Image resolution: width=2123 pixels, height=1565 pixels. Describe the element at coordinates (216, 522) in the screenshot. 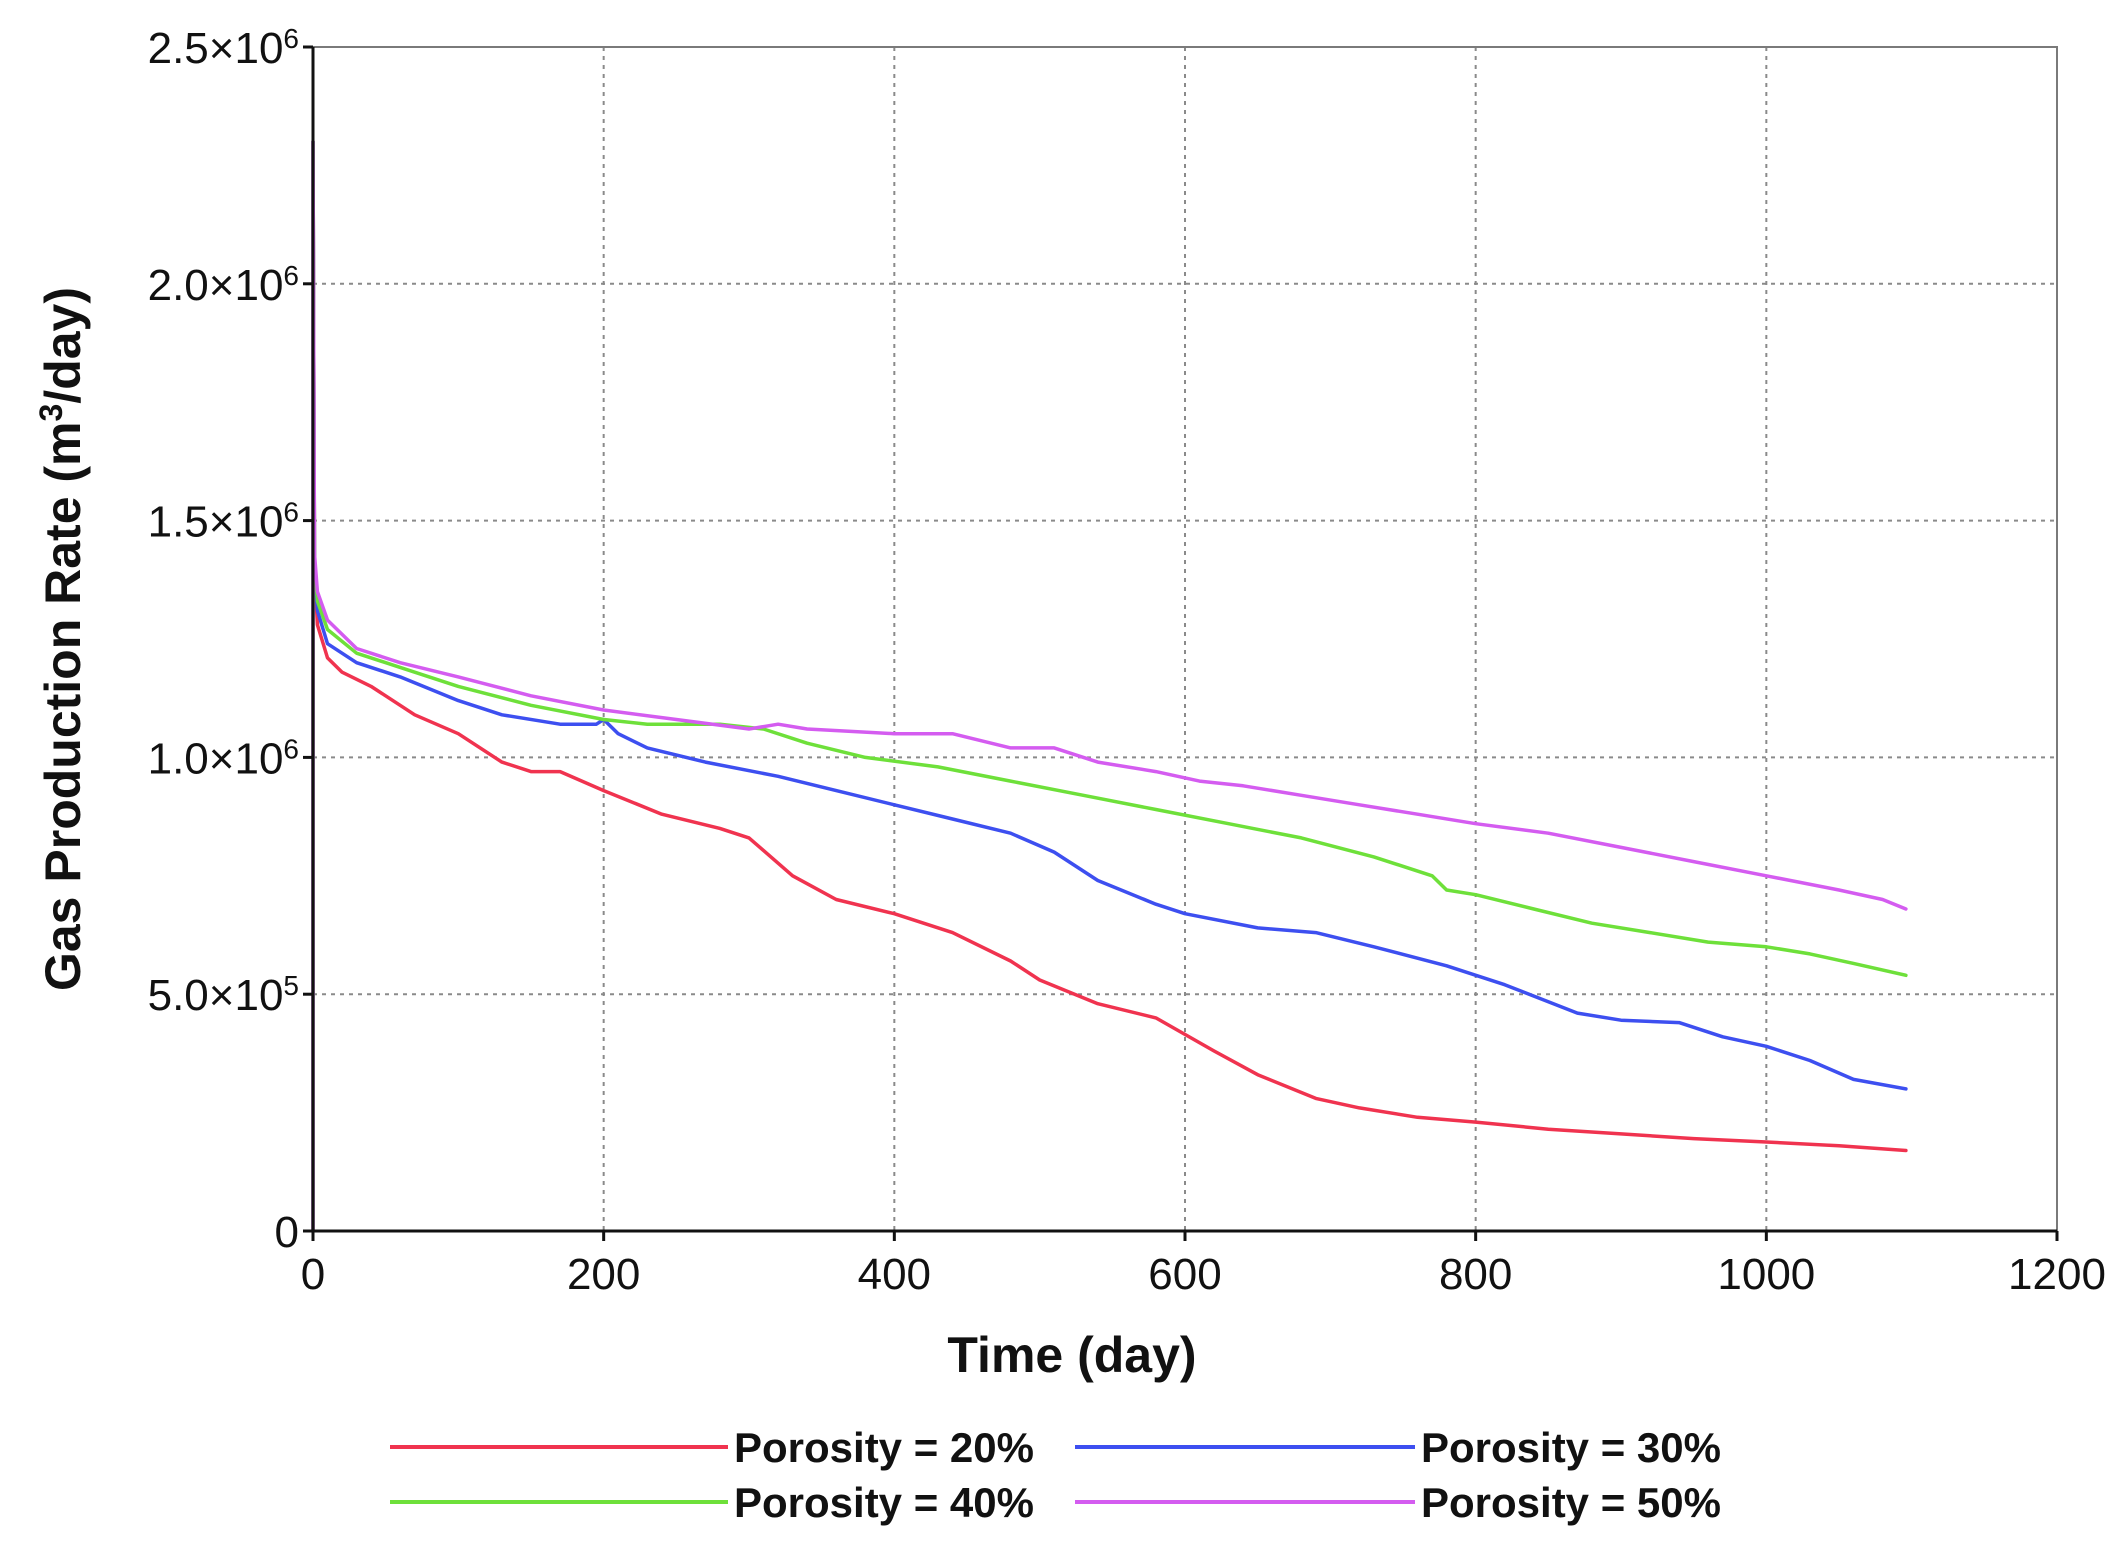

I see `y-tick-label-base: 1.5×10` at that location.